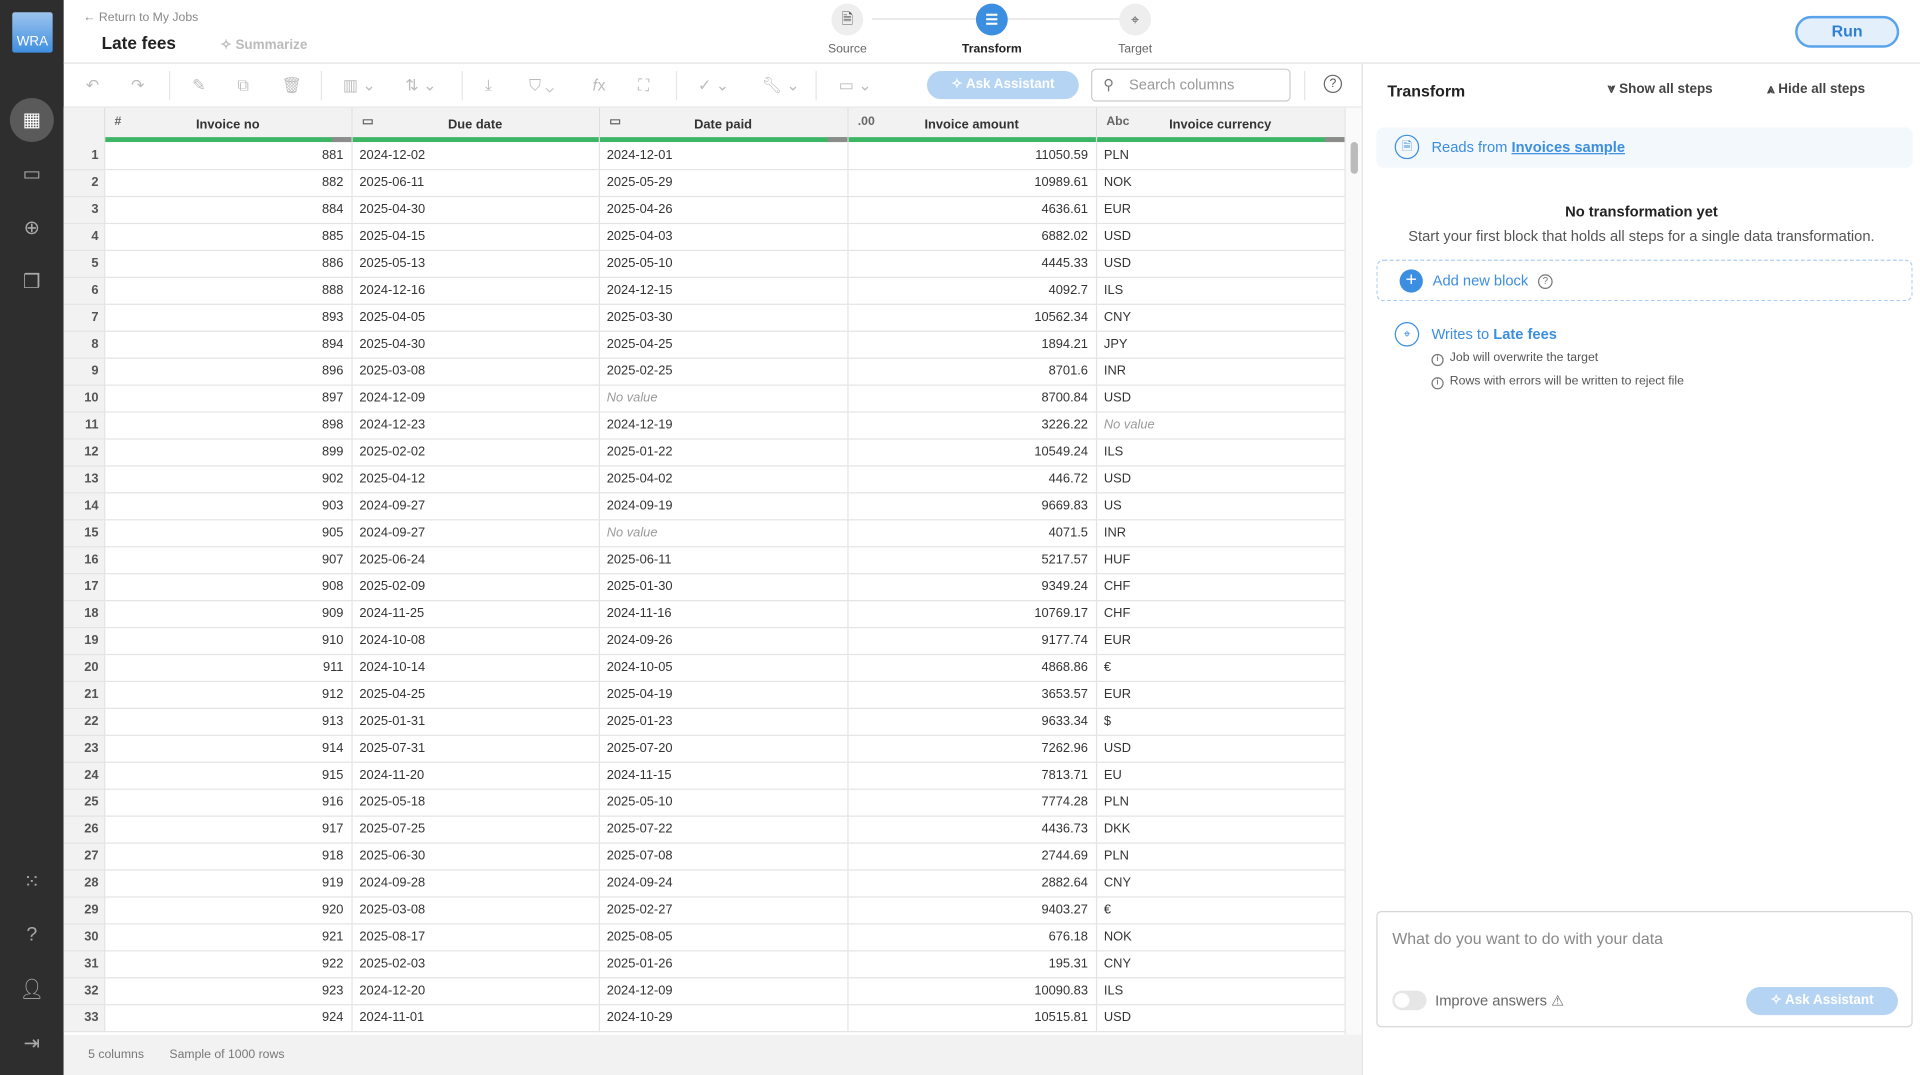 This screenshot has width=1920, height=1075. Describe the element at coordinates (723, 290) in the screenshot. I see `table-cell: 2024-12-15` at that location.